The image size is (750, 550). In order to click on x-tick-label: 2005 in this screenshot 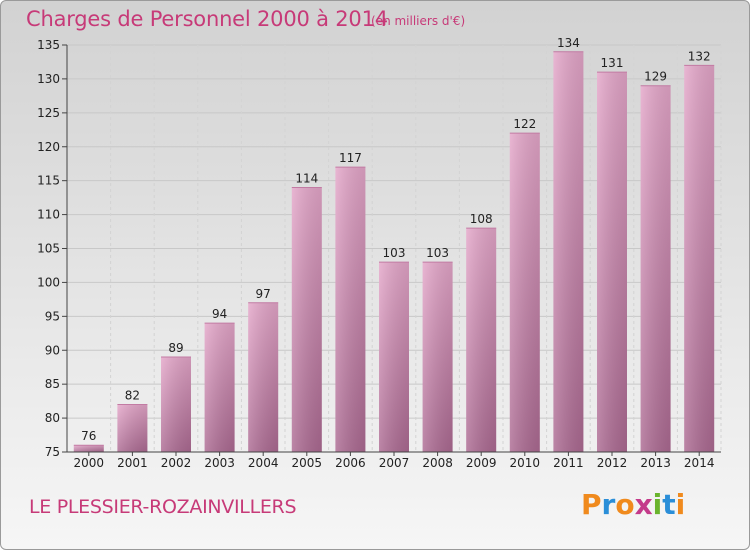, I will do `click(307, 463)`.